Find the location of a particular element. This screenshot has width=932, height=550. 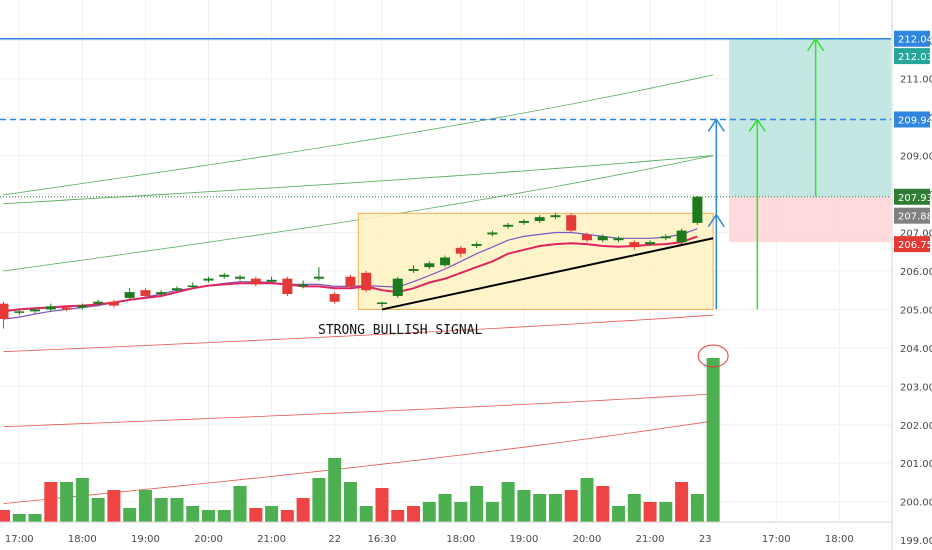

price-label-text: 212.04 is located at coordinates (915, 40).